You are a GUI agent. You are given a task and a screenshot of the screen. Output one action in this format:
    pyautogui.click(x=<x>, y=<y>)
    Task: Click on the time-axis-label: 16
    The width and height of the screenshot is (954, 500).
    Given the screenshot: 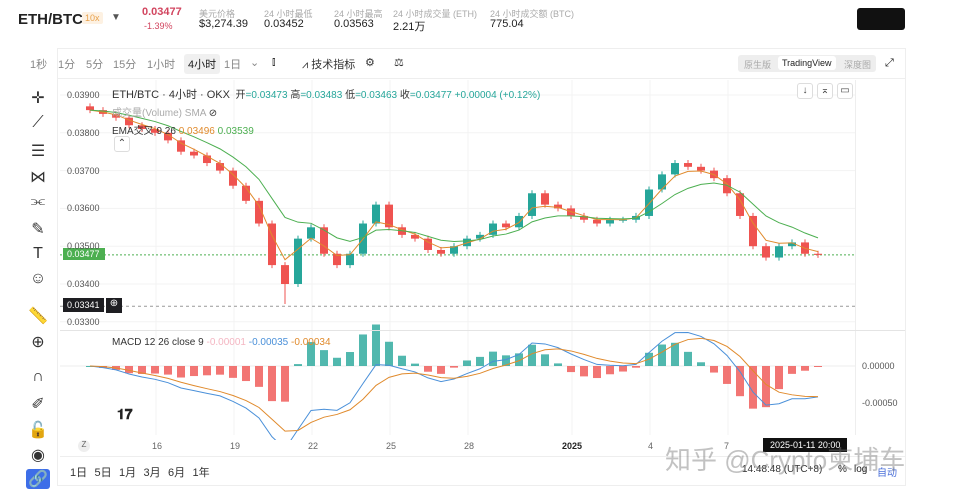 What is the action you would take?
    pyautogui.click(x=157, y=446)
    